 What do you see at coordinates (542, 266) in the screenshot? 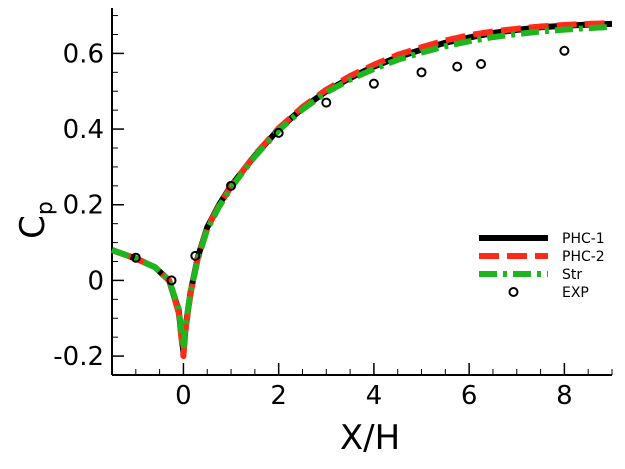
I see `legend: PHC-1 PHC-2 Str EXP` at bounding box center [542, 266].